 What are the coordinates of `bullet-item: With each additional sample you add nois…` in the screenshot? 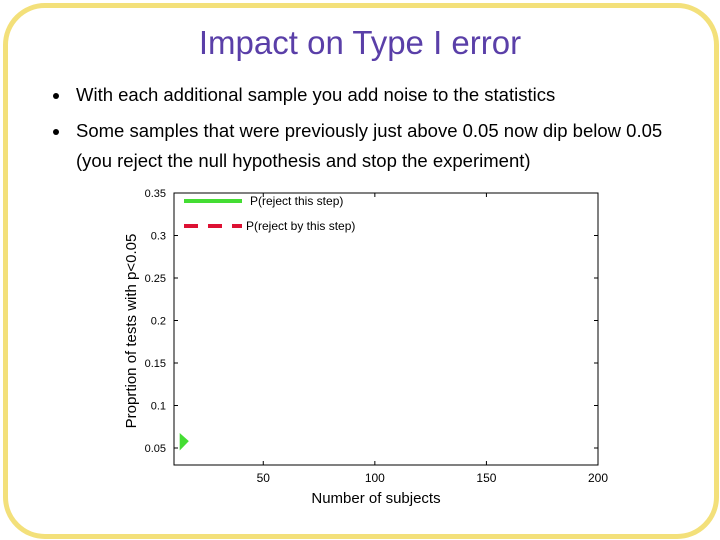 It's located at (368, 95).